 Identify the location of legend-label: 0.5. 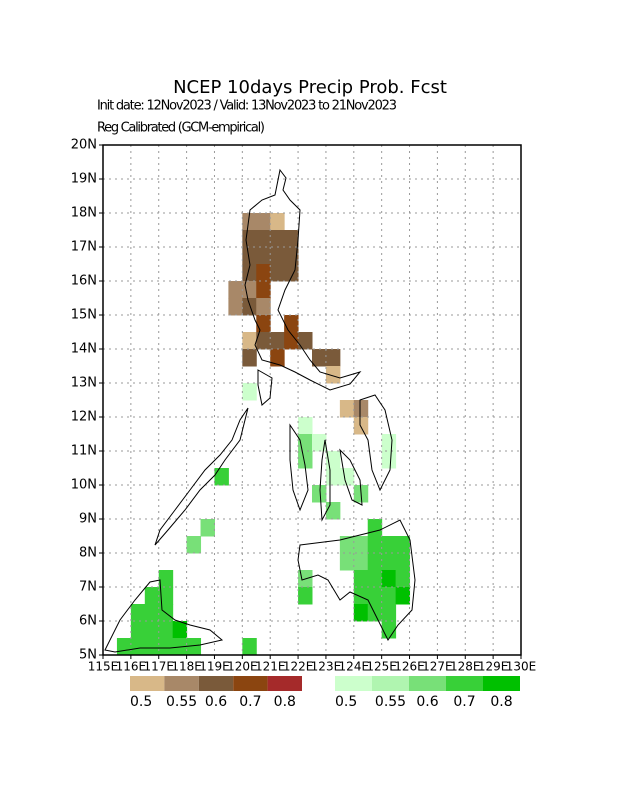
(141, 702).